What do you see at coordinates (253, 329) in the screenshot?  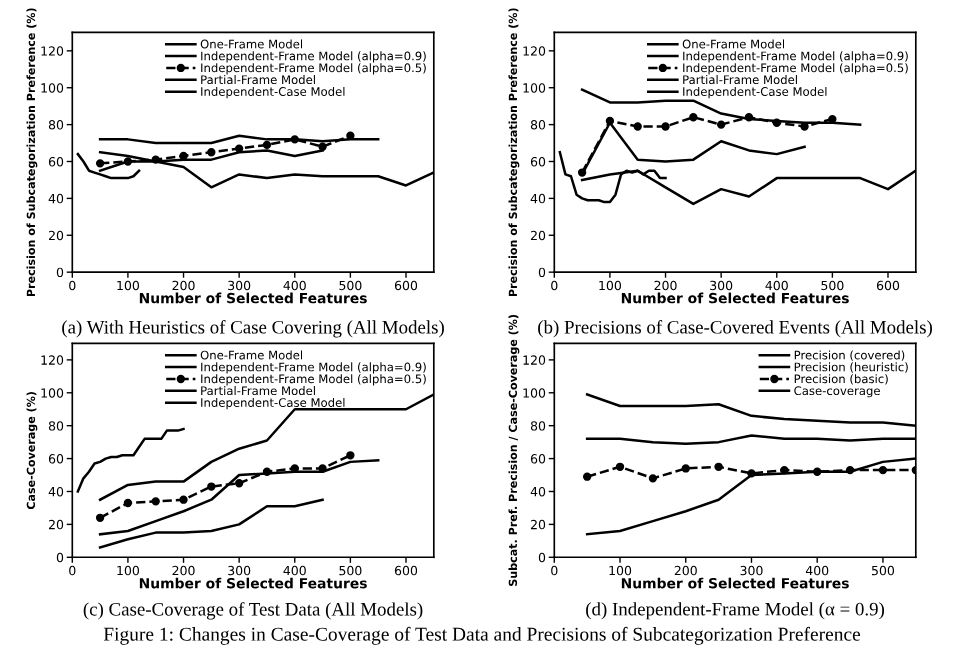 I see `text: (a) With Heuristics of Case Covering (All Models)` at bounding box center [253, 329].